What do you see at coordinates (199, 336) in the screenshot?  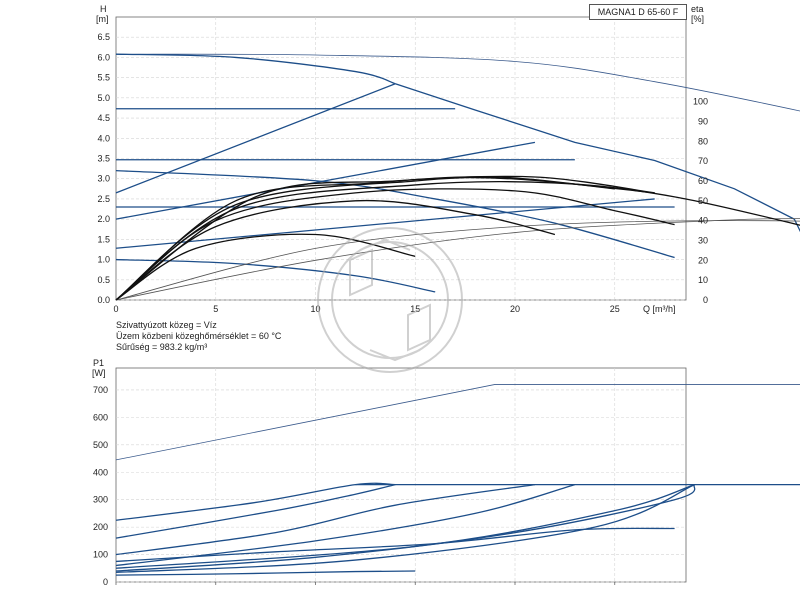 I see `medium-line-2: Üzem közbeni közeghőmérséklet = 60 °C` at bounding box center [199, 336].